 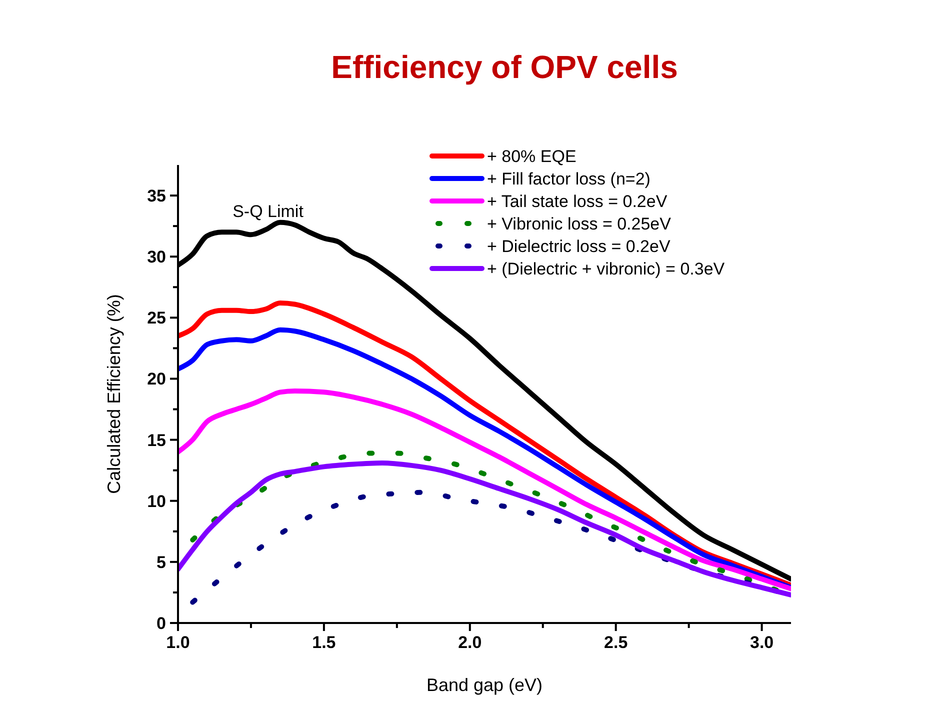 I want to click on legend-label: + Tail state loss = 0.2eV, so click(x=577, y=201).